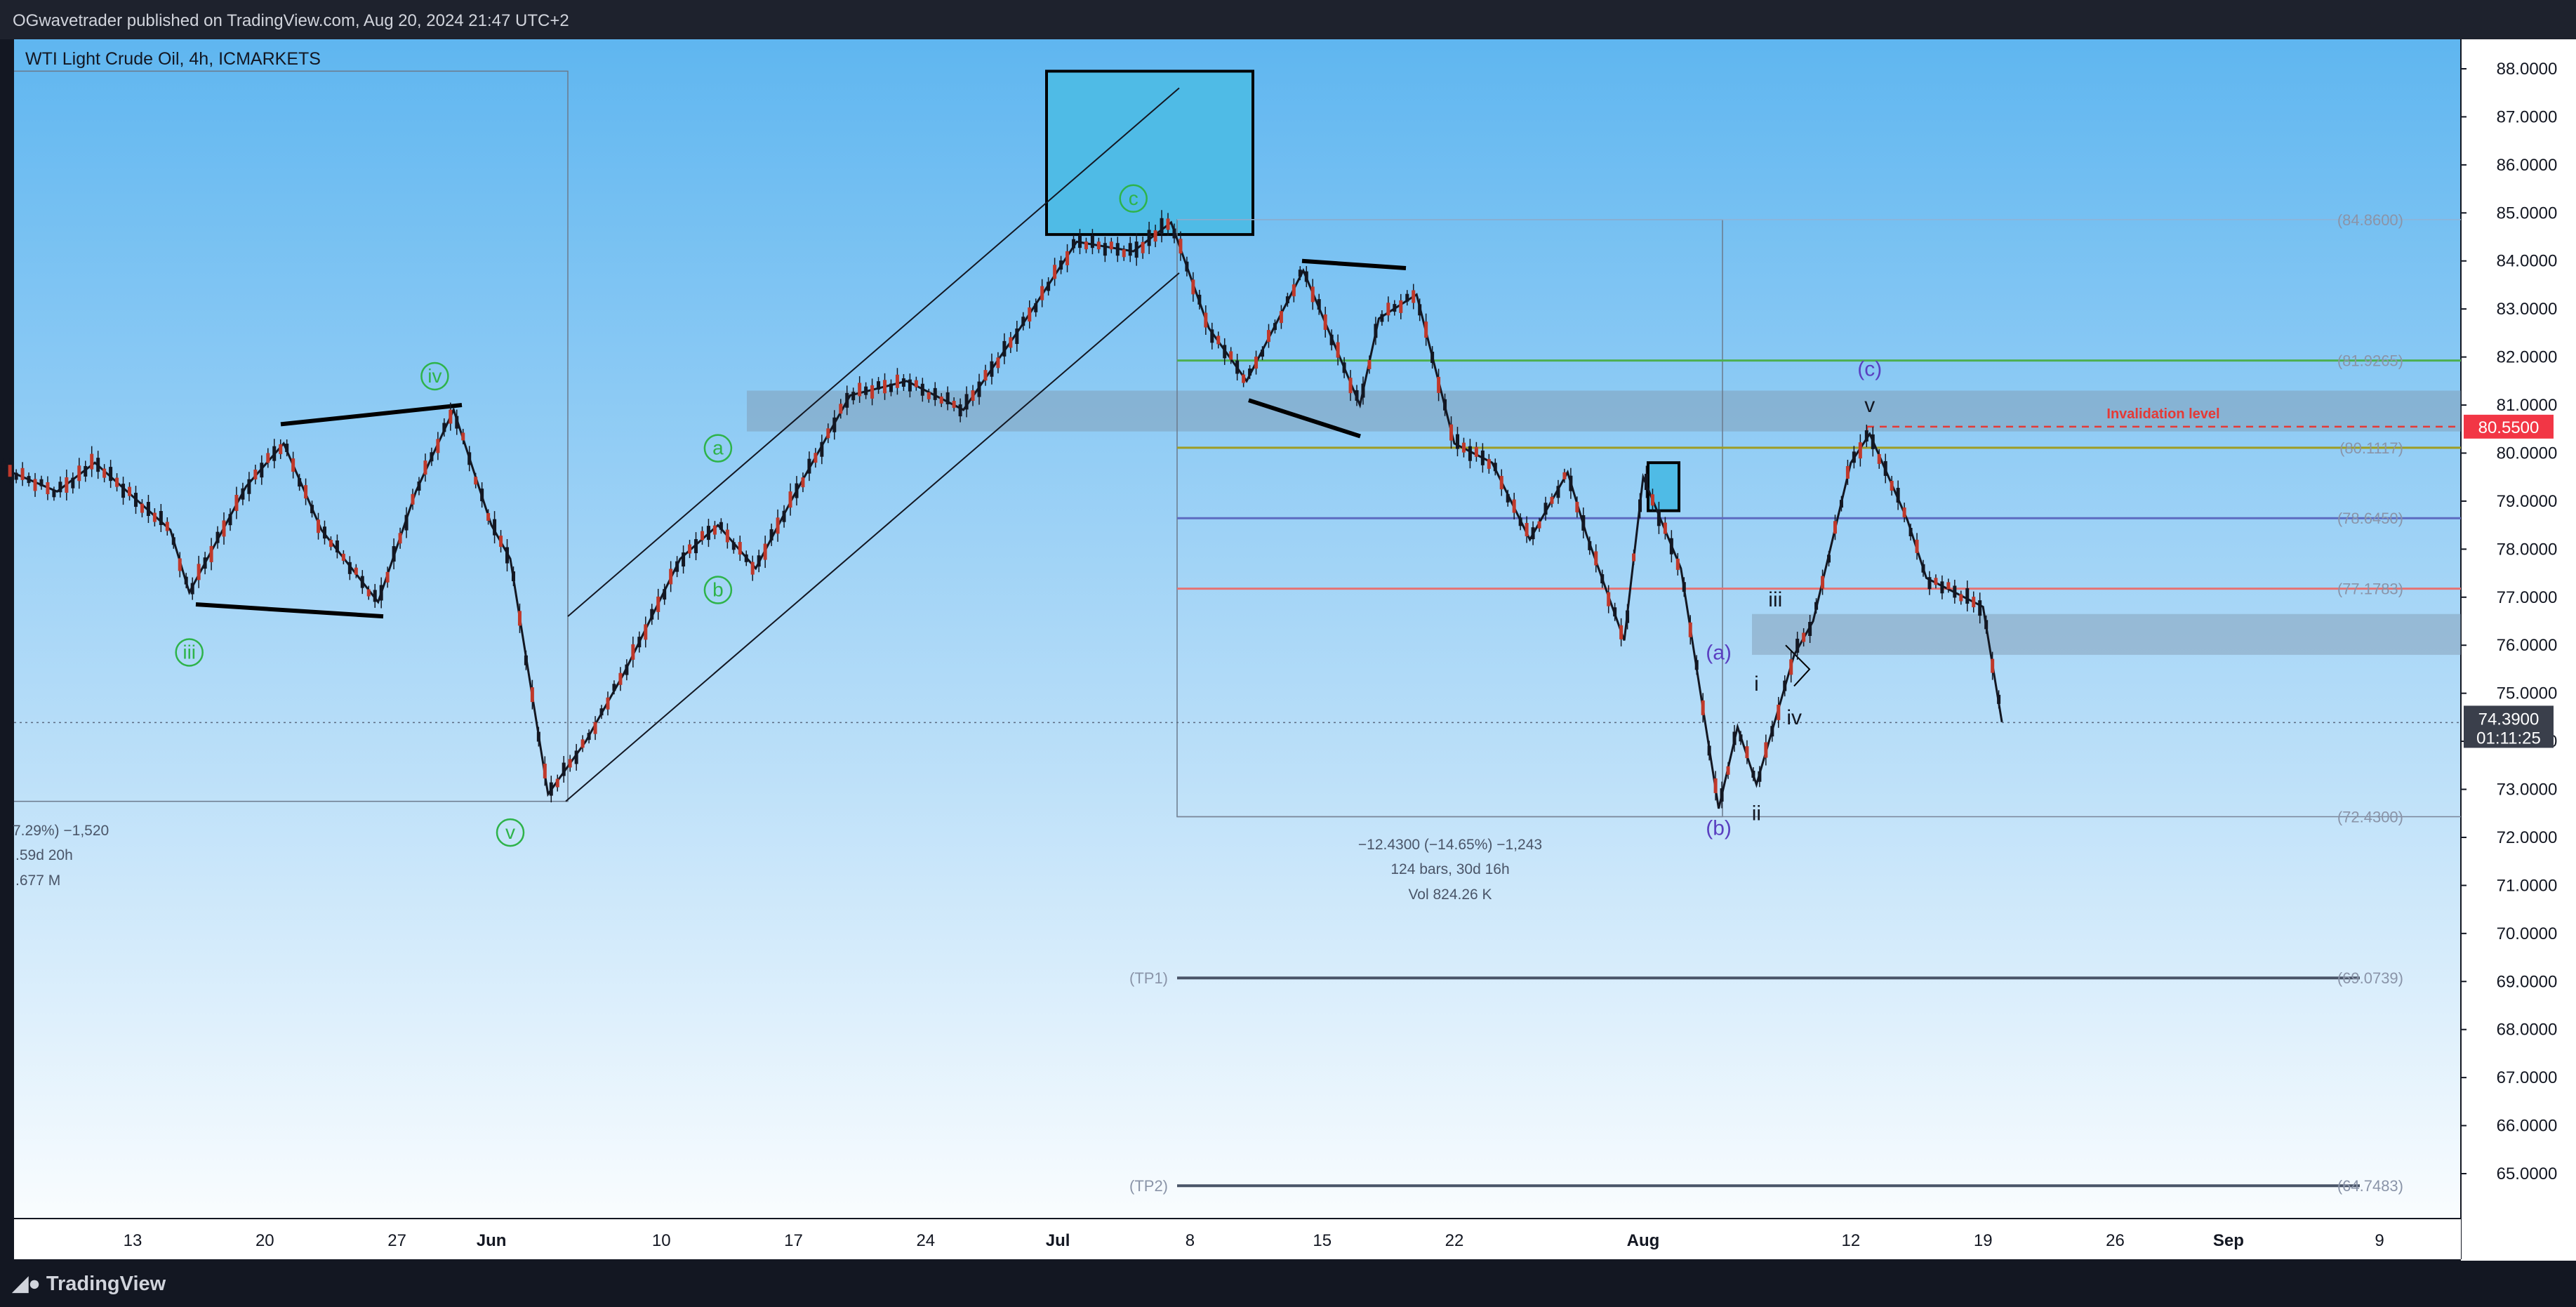 The image size is (2576, 1307). Describe the element at coordinates (2528, 1030) in the screenshot. I see `y-tick-label: 68.0000` at that location.